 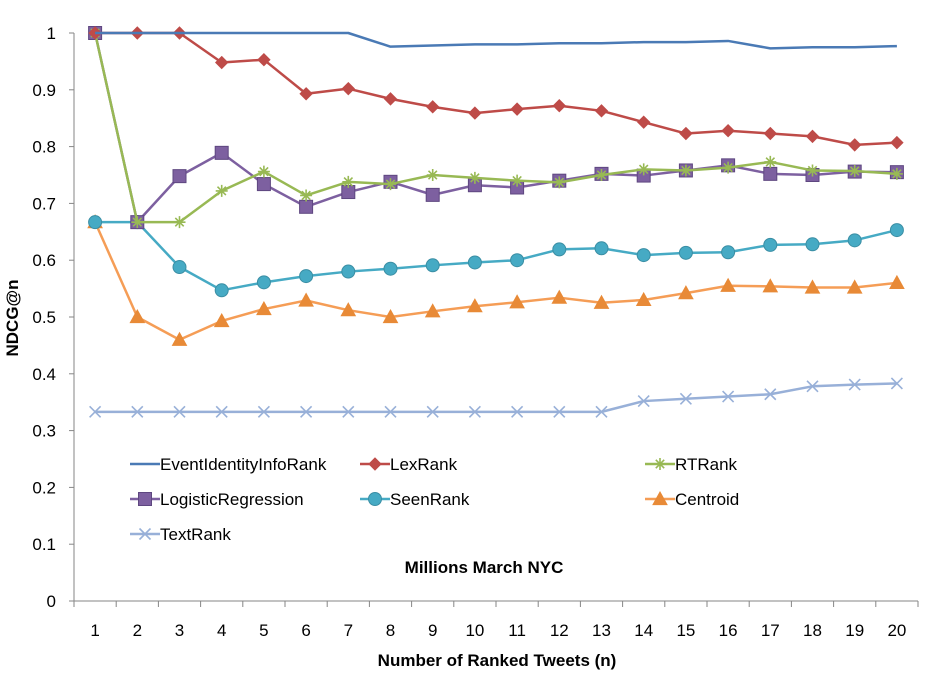 I want to click on y-tick-label: 0.5, so click(x=44, y=317).